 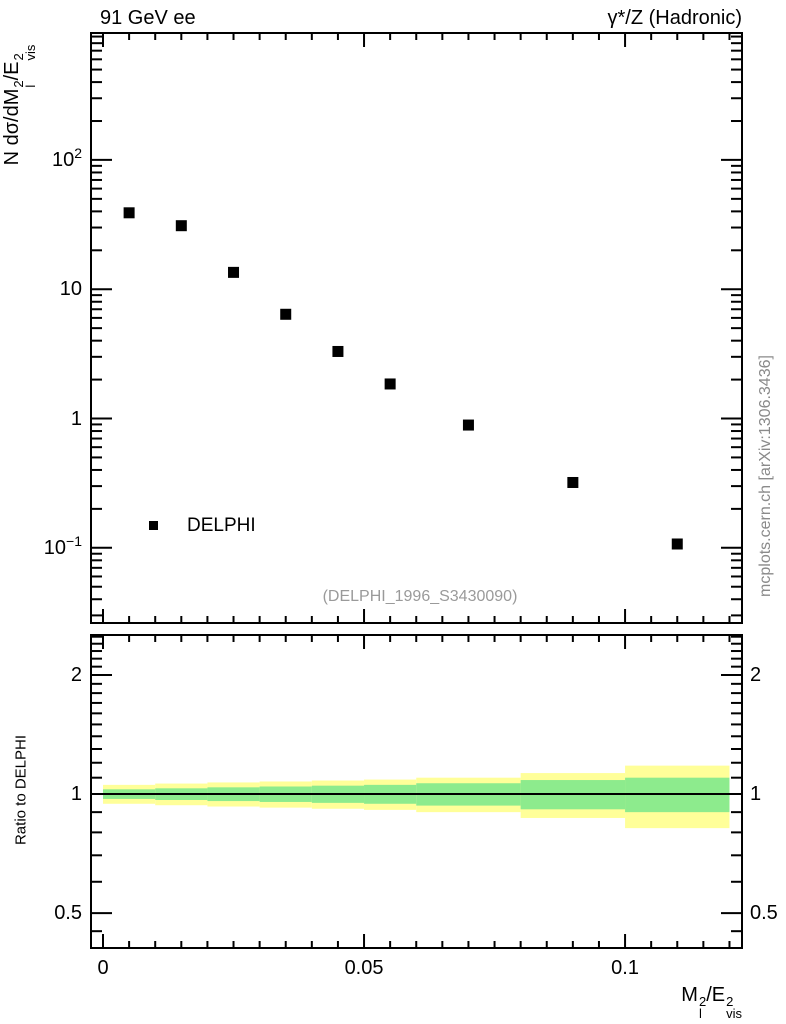 What do you see at coordinates (765, 476) in the screenshot?
I see `side-note-text: mcplots.cern.ch [arXiv:1306.3436]` at bounding box center [765, 476].